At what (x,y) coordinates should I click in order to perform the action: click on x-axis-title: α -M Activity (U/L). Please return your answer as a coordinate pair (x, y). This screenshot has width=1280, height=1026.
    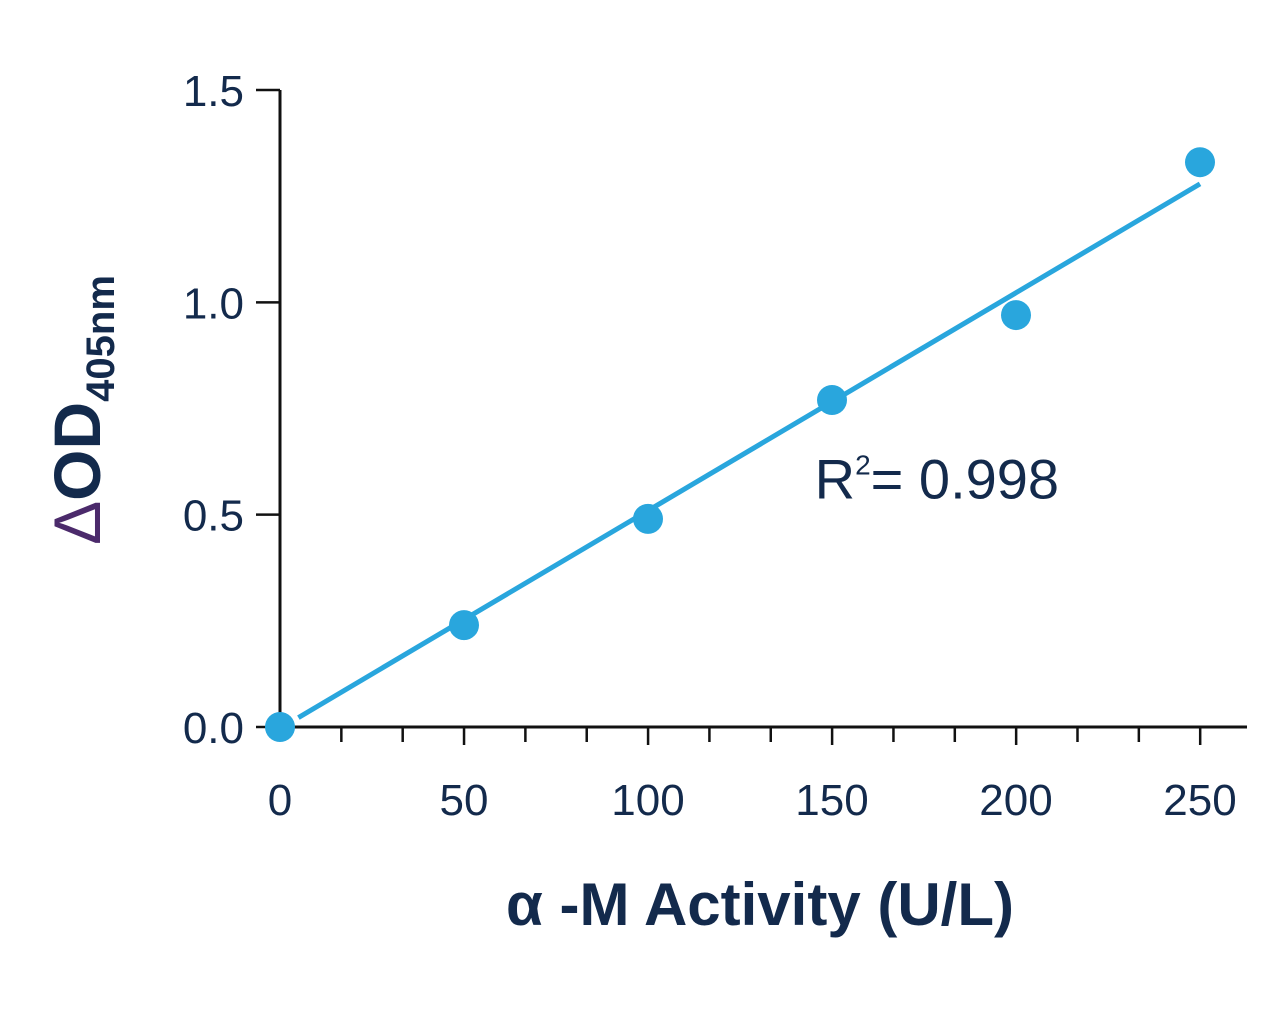
    Looking at the image, I should click on (760, 904).